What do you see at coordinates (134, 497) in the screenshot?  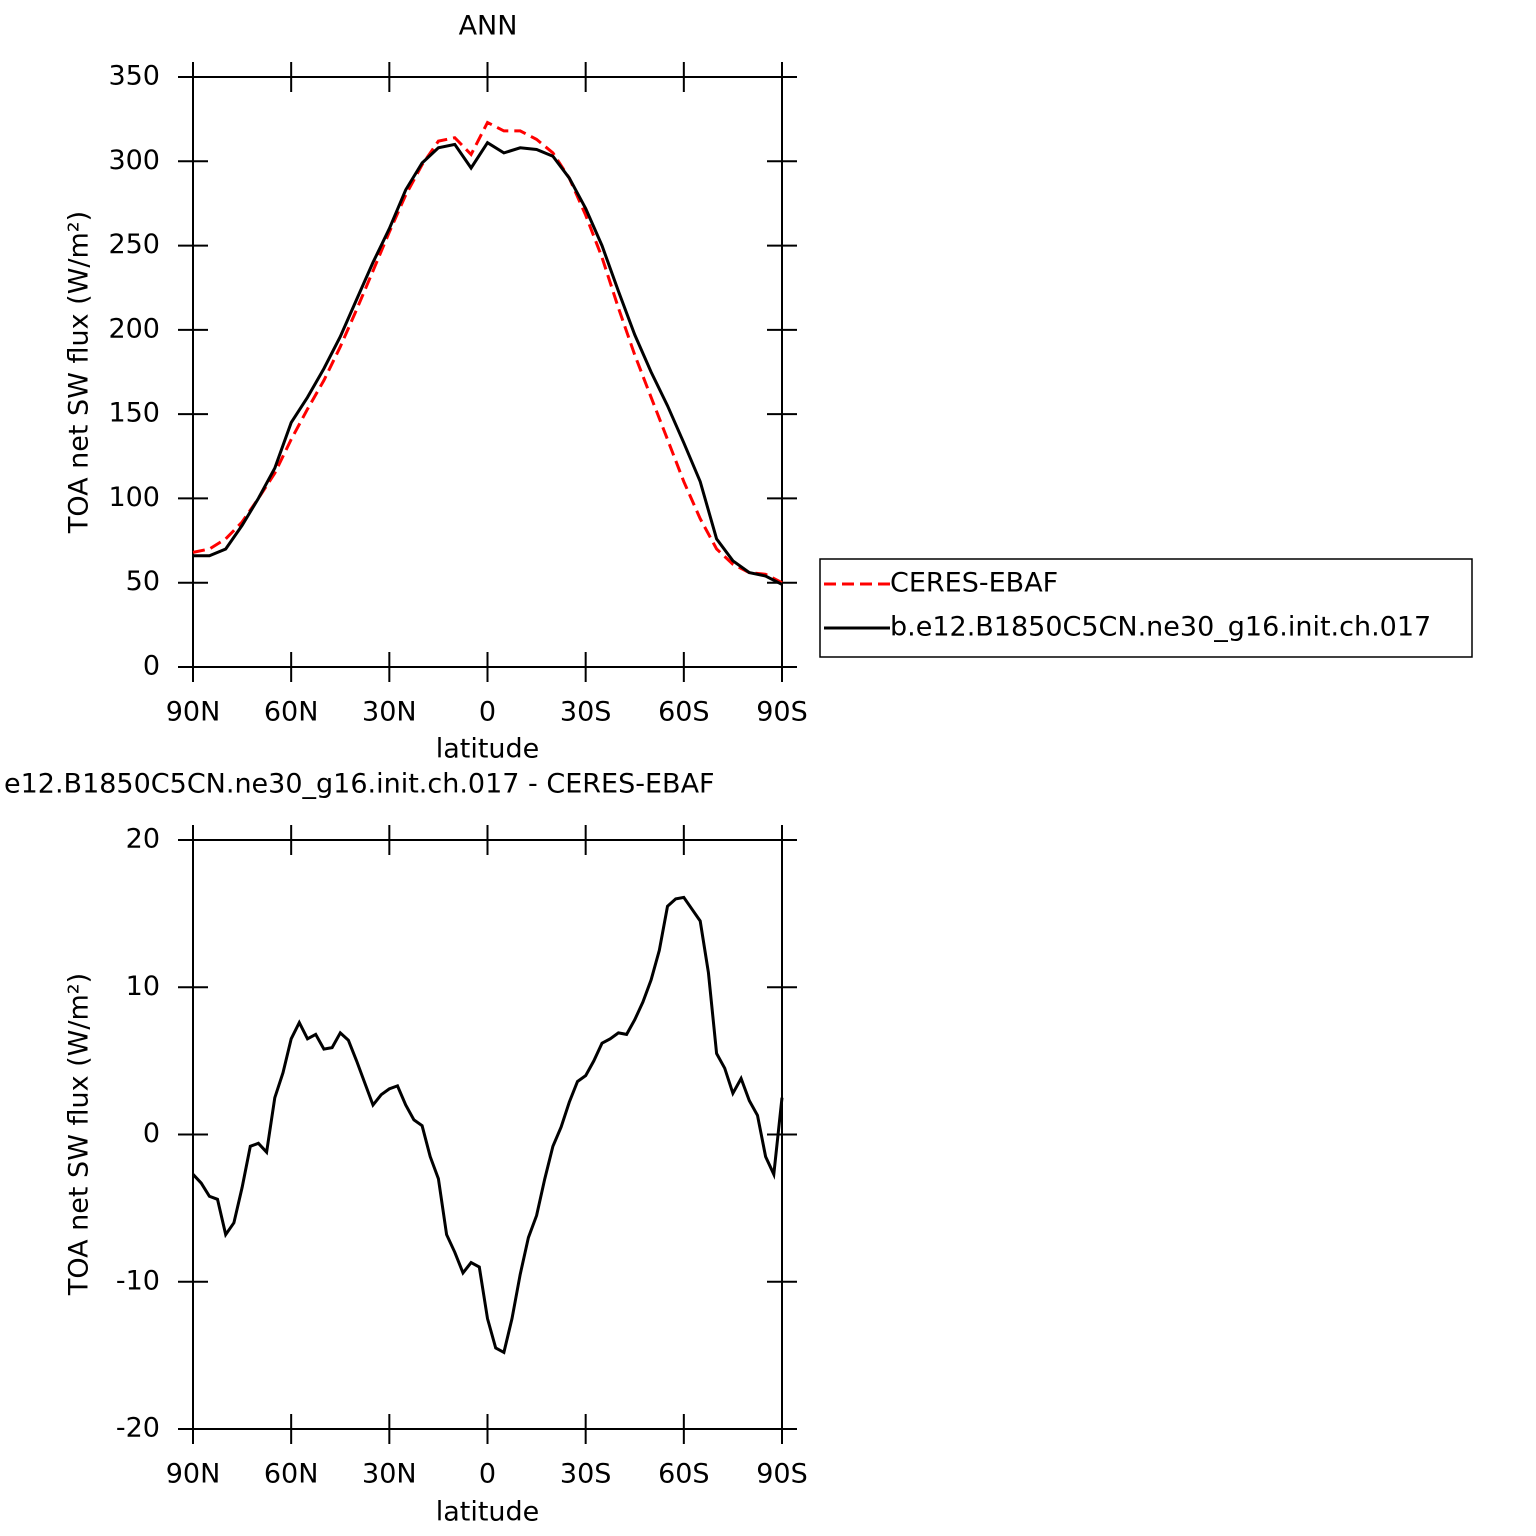 I see `y-tick-label: 100` at bounding box center [134, 497].